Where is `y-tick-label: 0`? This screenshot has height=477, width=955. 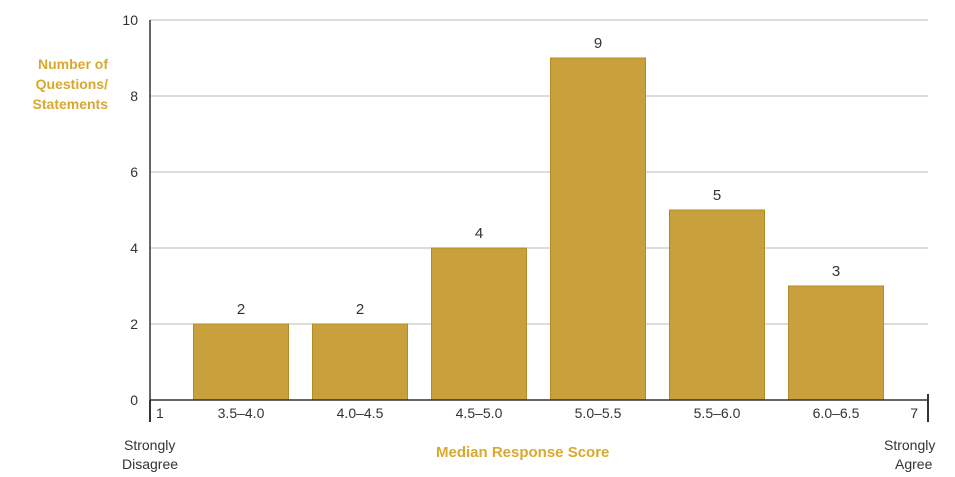
y-tick-label: 0 is located at coordinates (134, 400).